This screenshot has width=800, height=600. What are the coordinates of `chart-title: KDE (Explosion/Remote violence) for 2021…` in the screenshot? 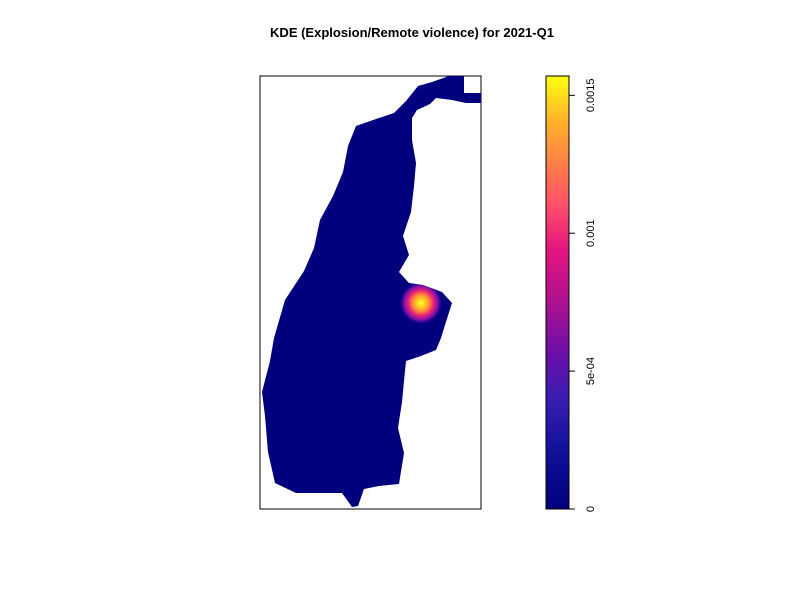 It's located at (412, 32).